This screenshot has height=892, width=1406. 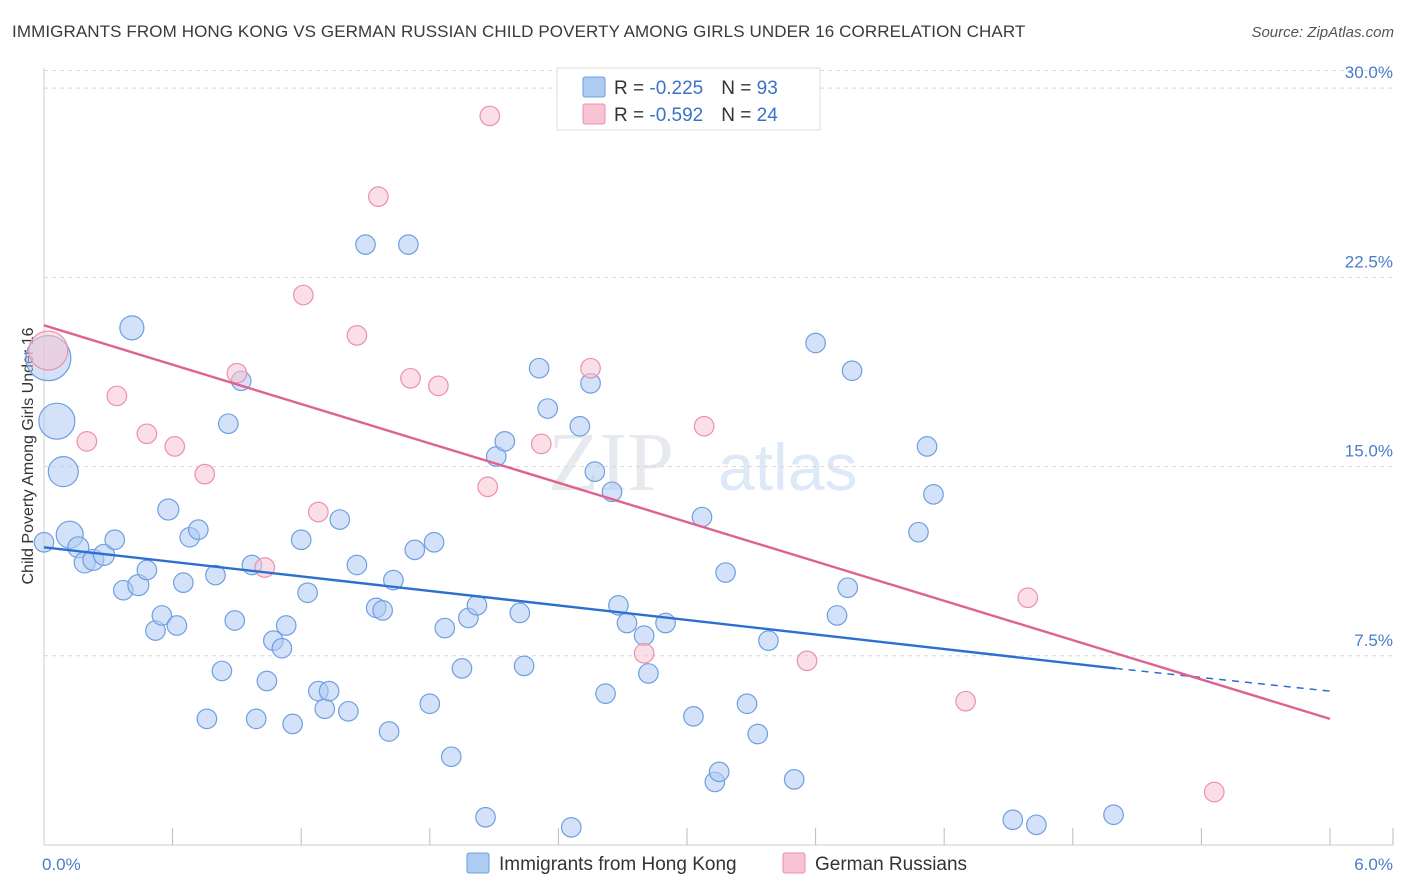 I want to click on source-credit: Source: ZipAtlas.com, so click(x=1322, y=32).